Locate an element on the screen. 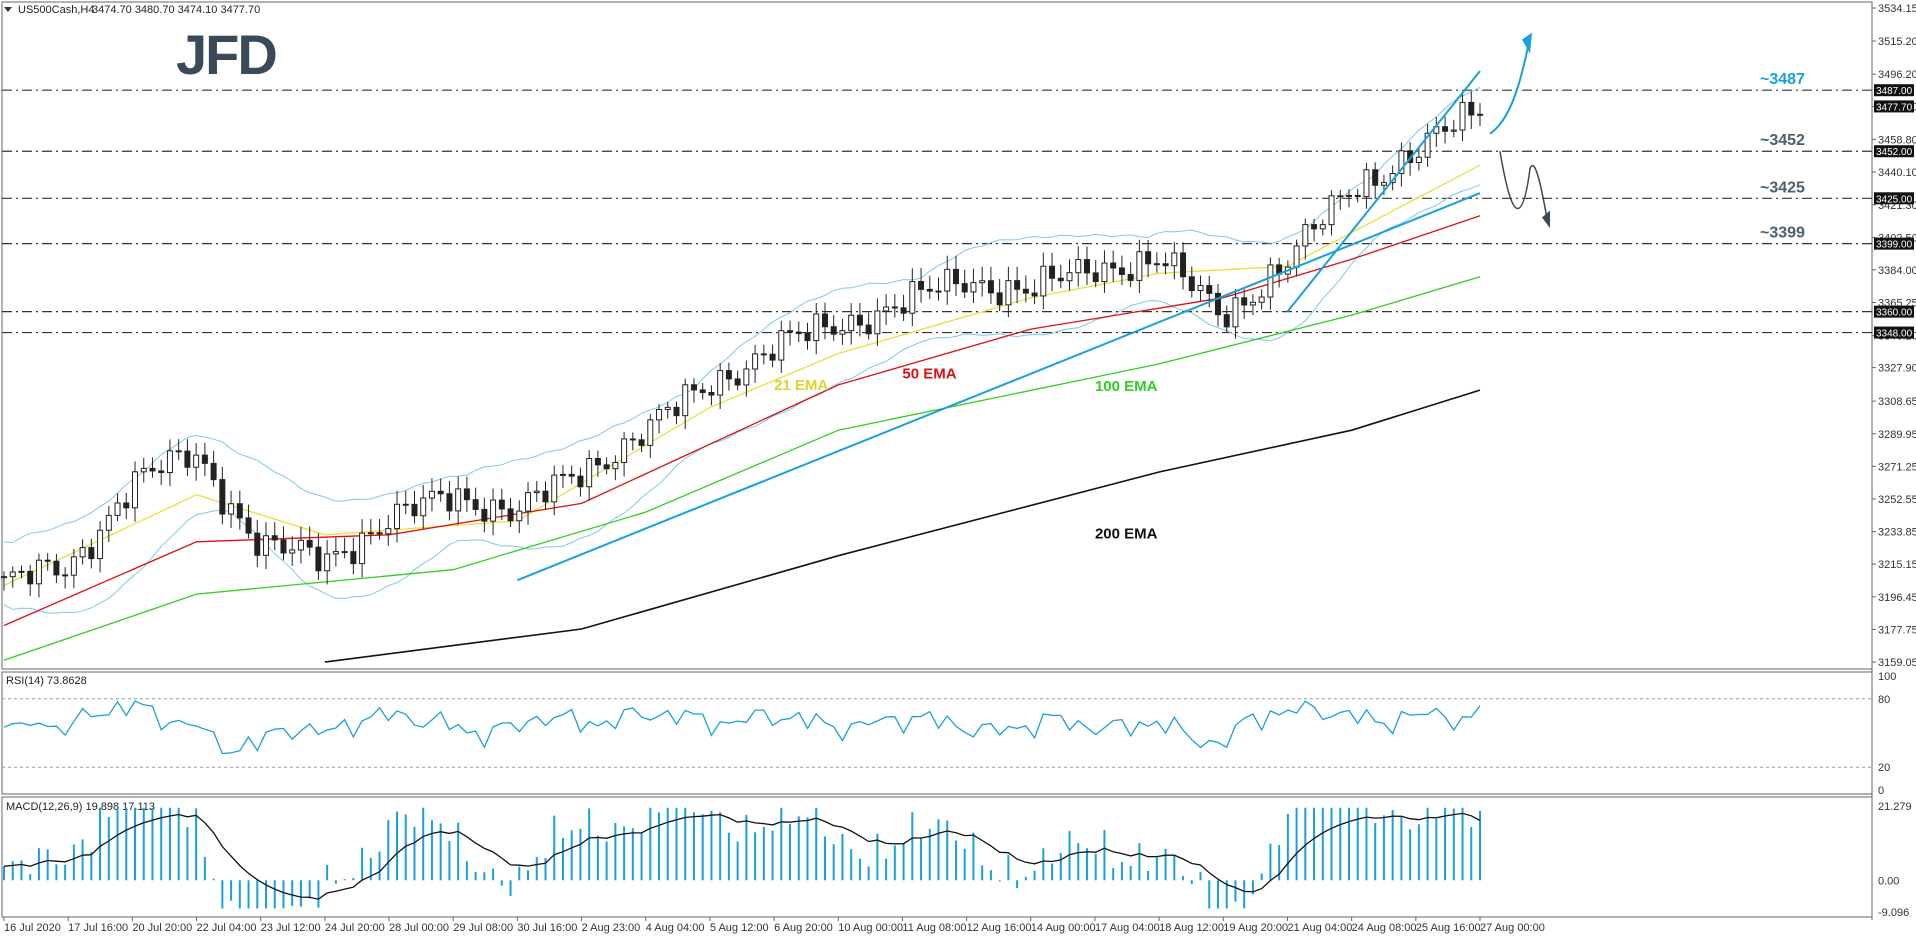  dropdown-icon is located at coordinates (8, 9).